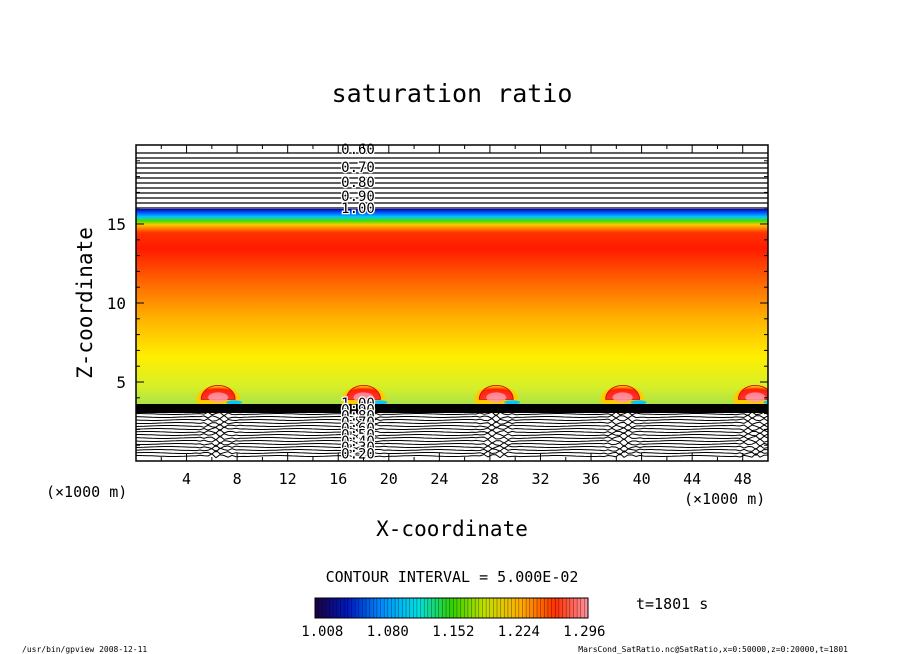 Image resolution: width=904 pixels, height=654 pixels. I want to click on x-tick-label: 40, so click(642, 479).